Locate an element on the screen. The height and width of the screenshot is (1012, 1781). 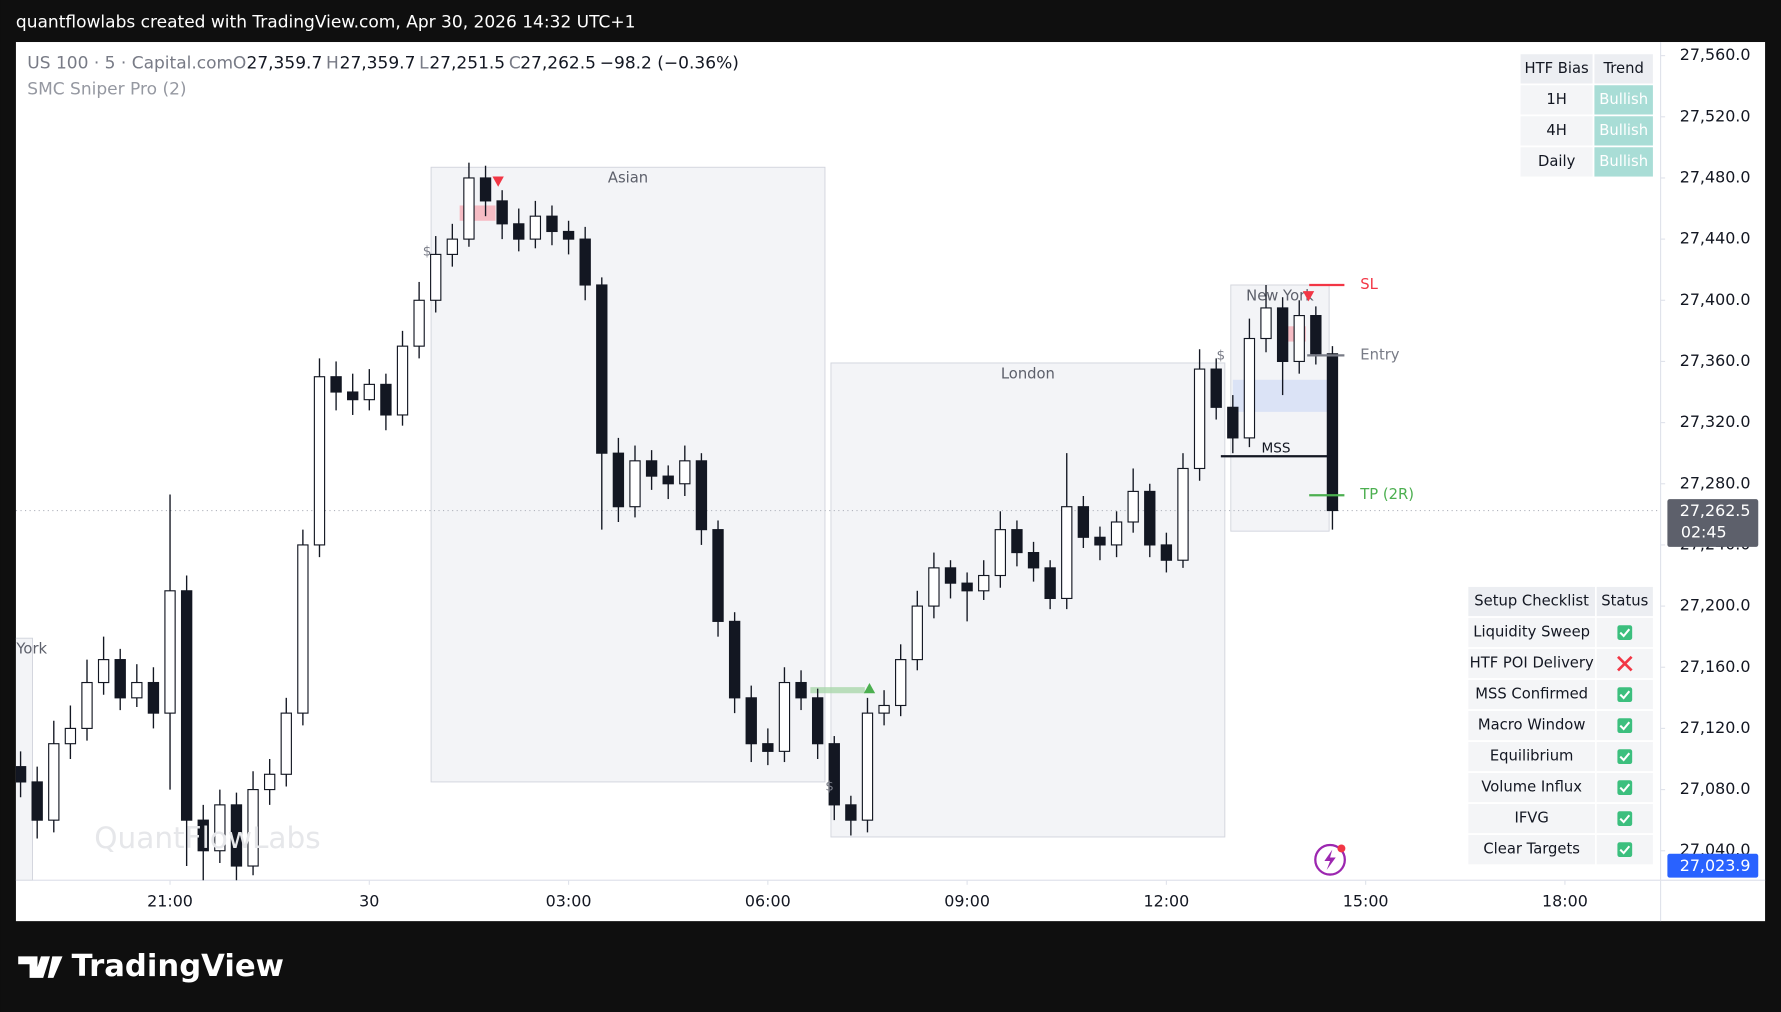
checklist-item: Liquidity Sweep is located at coordinates (1531, 632).